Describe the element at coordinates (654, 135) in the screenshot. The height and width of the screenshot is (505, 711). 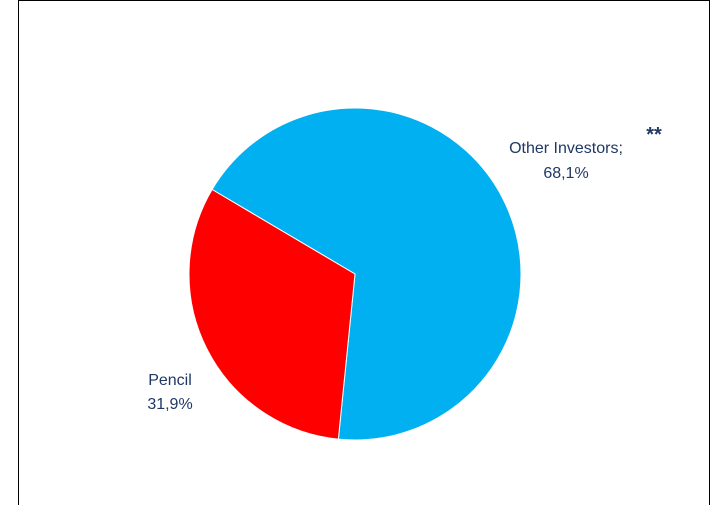
I see `annotation-asterisks: **` at that location.